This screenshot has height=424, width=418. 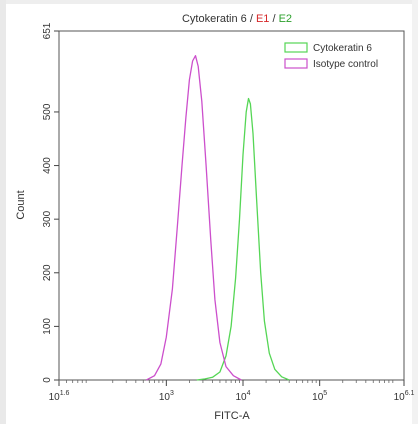 I want to click on y-axis: 0 100 200 300 400 500 651, so click(x=50, y=202).